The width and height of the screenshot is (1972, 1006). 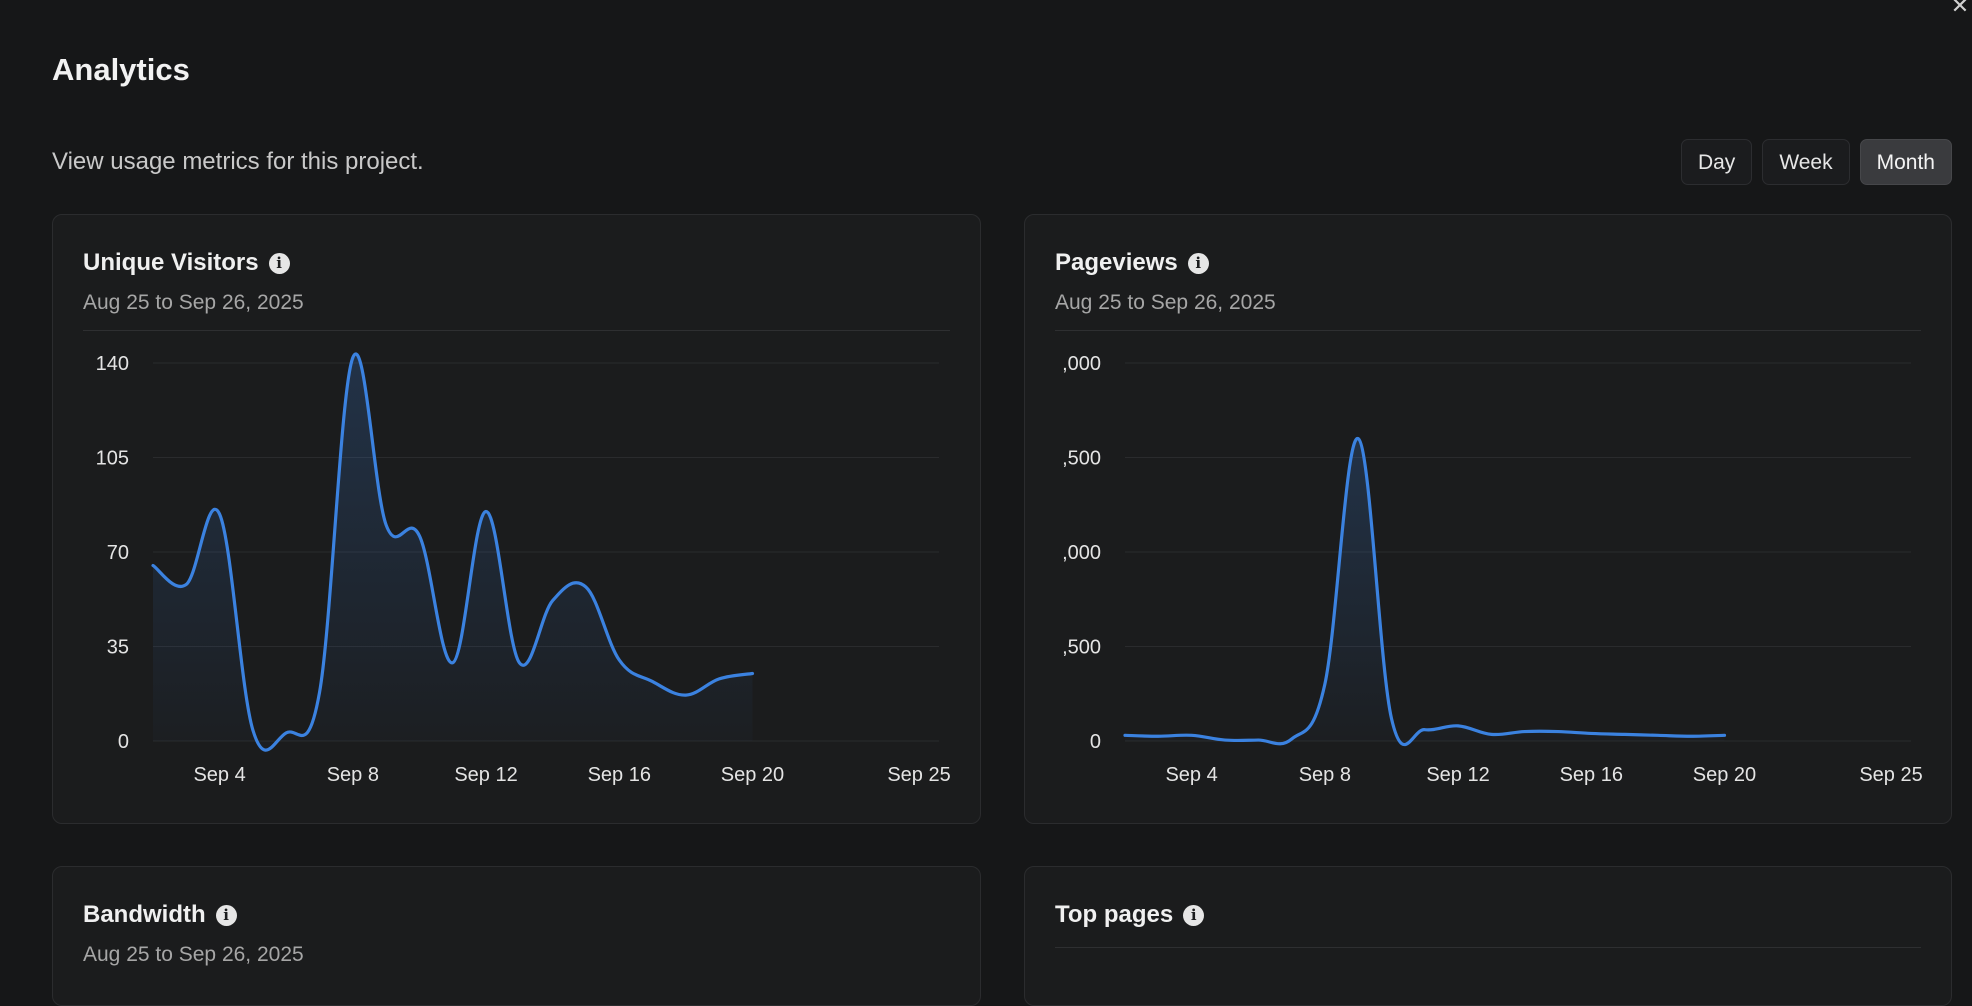 What do you see at coordinates (238, 161) in the screenshot?
I see `page-subtitle: View usage metrics for this project.` at bounding box center [238, 161].